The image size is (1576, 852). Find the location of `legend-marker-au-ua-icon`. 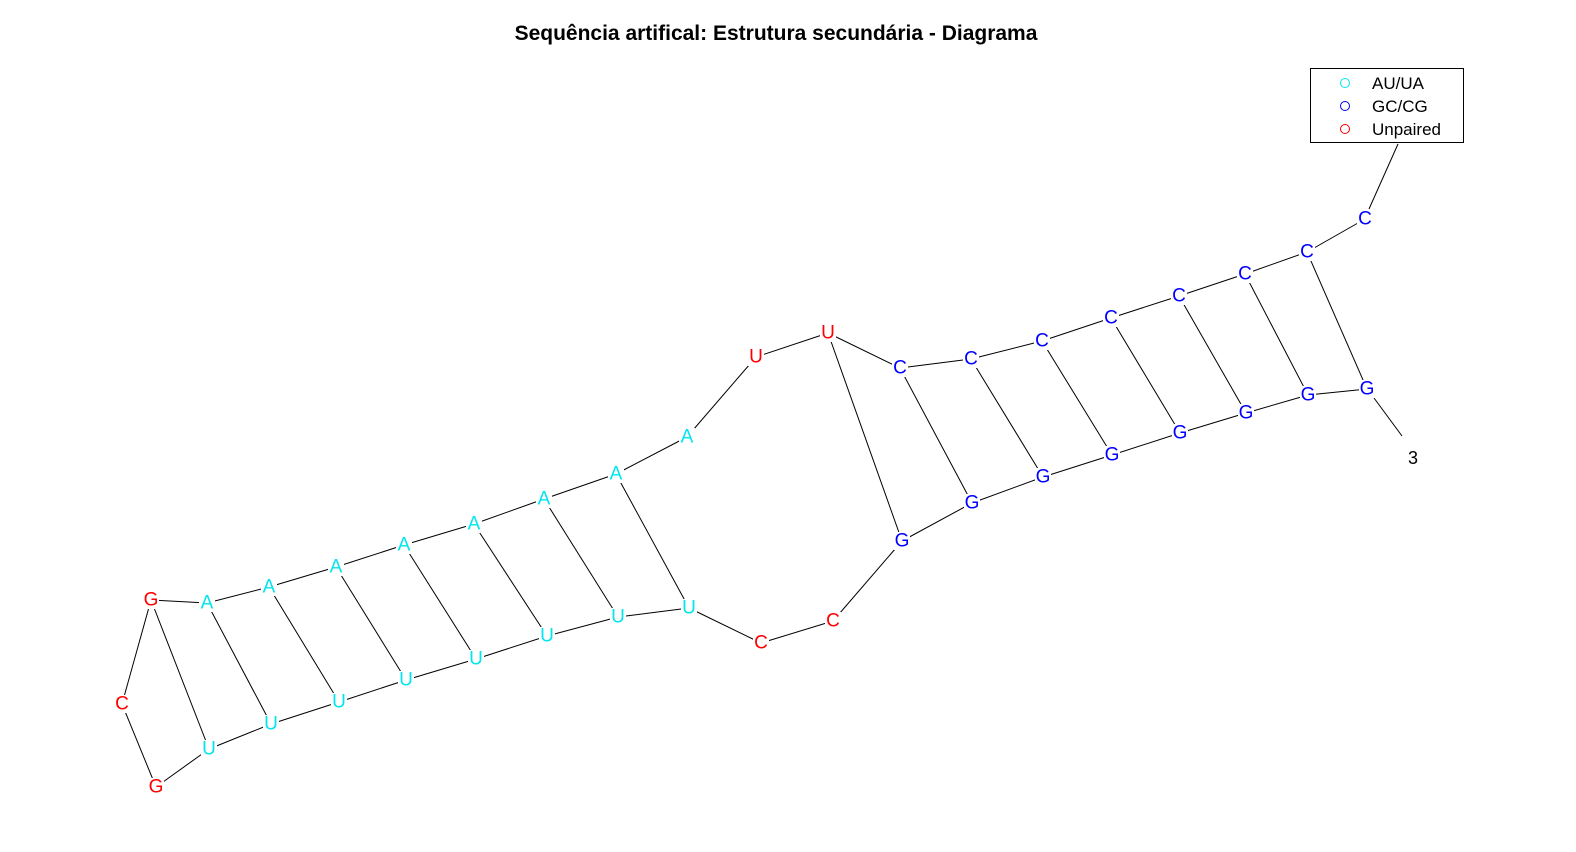

legend-marker-au-ua-icon is located at coordinates (1345, 83).